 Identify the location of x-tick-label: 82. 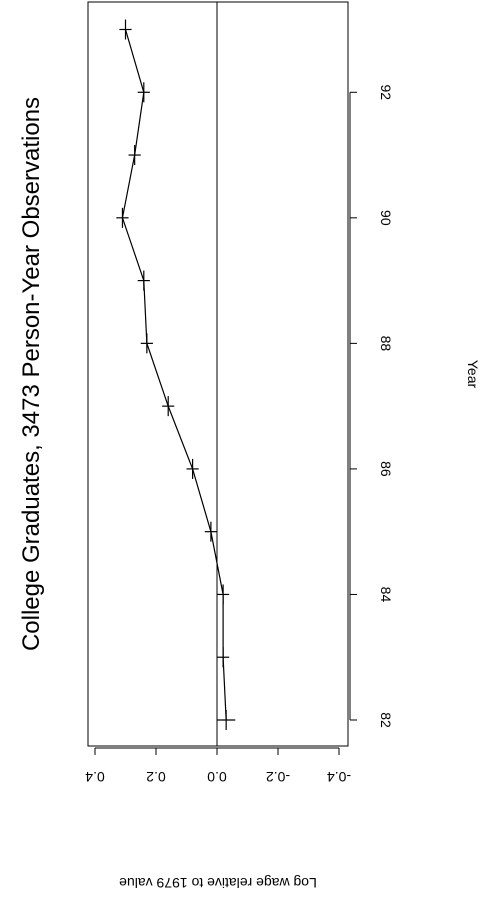
(386, 720).